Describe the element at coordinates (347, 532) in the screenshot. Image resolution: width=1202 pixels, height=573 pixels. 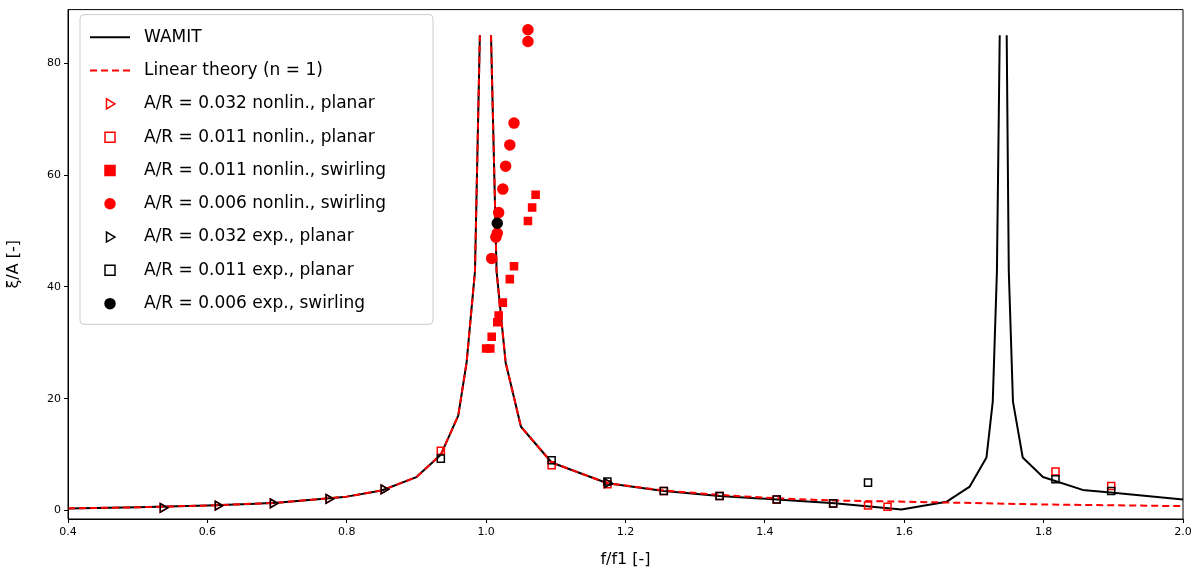
I see `x-tick-label: 0.8` at that location.